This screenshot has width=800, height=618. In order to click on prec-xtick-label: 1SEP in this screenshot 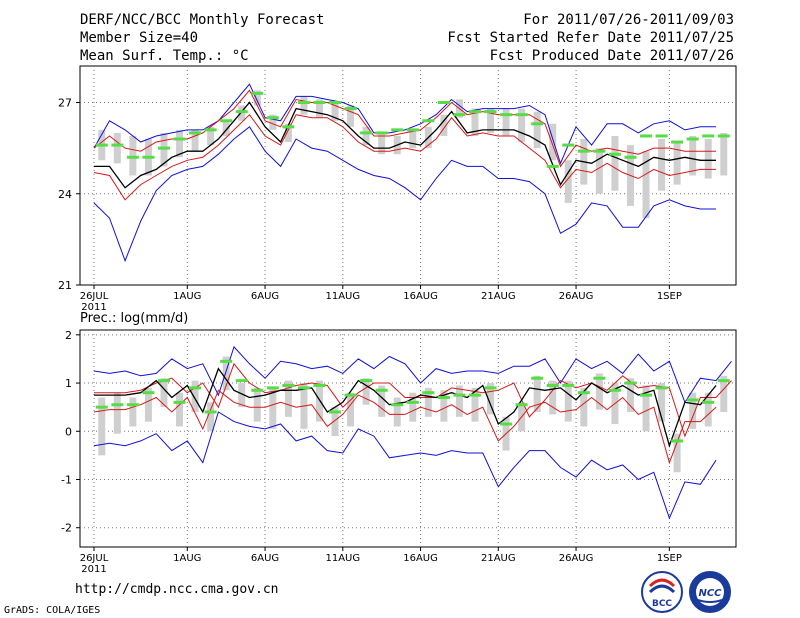, I will do `click(669, 558)`.